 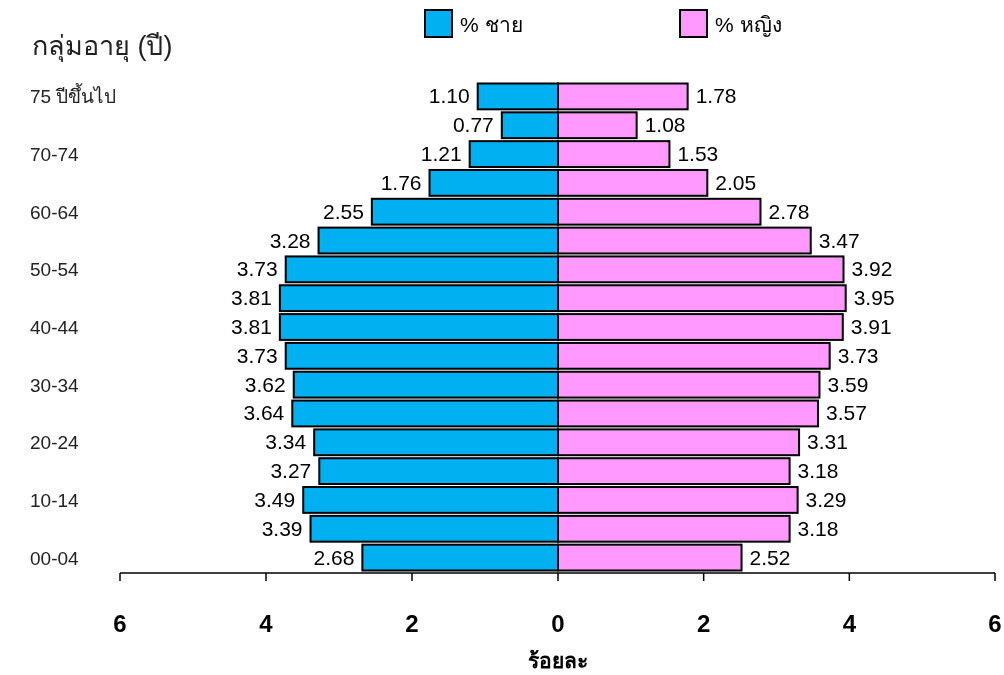 What do you see at coordinates (275, 499) in the screenshot?
I see `data-label: 3.49` at bounding box center [275, 499].